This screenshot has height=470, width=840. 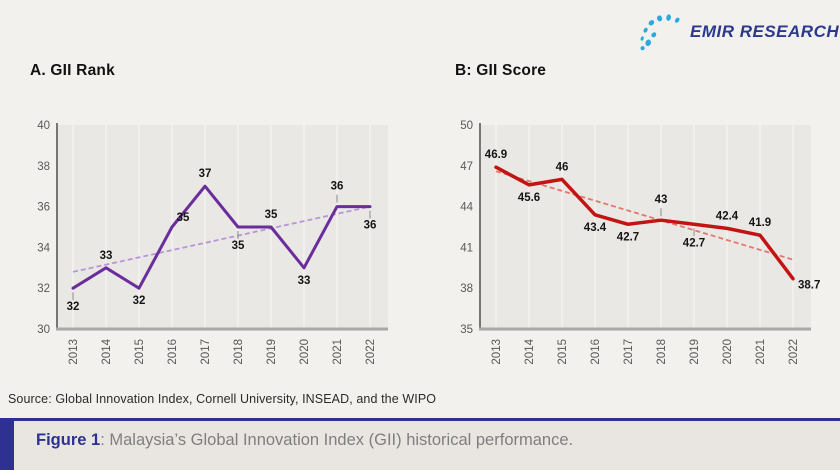 What do you see at coordinates (72, 70) in the screenshot?
I see `chart-a-title: A. GII Rank` at bounding box center [72, 70].